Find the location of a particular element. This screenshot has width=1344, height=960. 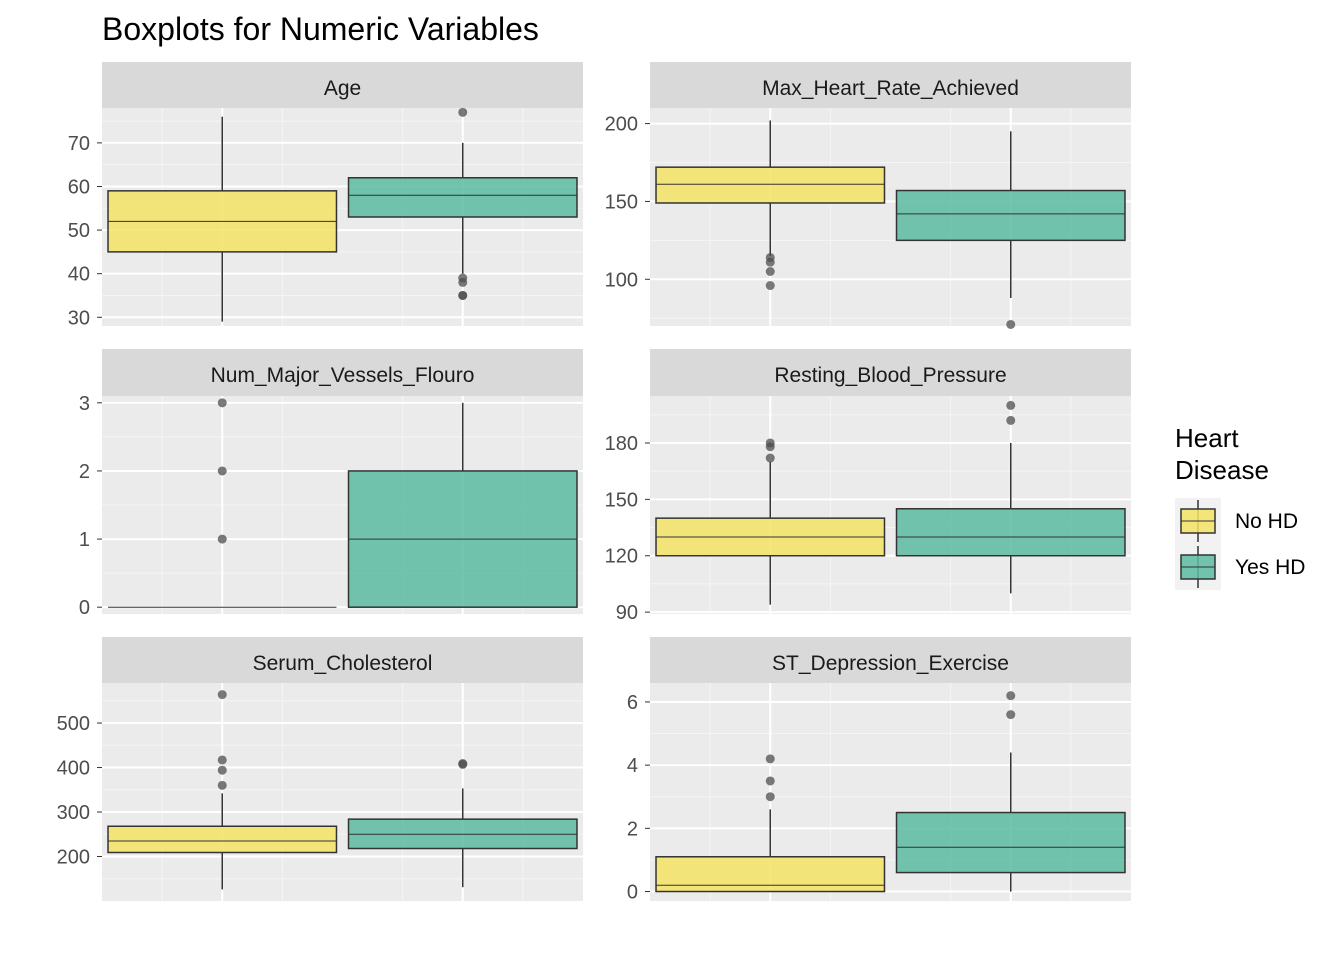

strip-label: Resting_Blood_Pressure is located at coordinates (890, 375).